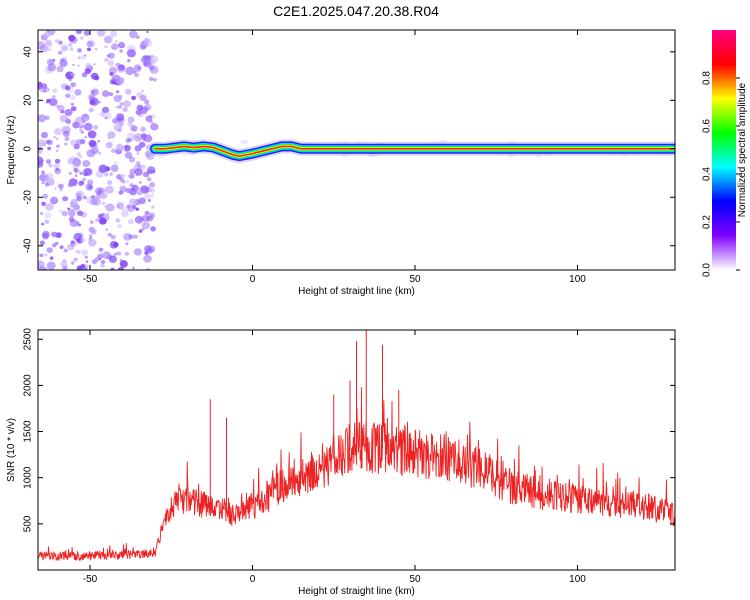 The height and width of the screenshot is (600, 750). What do you see at coordinates (356, 591) in the screenshot?
I see `x-axis-label: Height of straight line (km)` at bounding box center [356, 591].